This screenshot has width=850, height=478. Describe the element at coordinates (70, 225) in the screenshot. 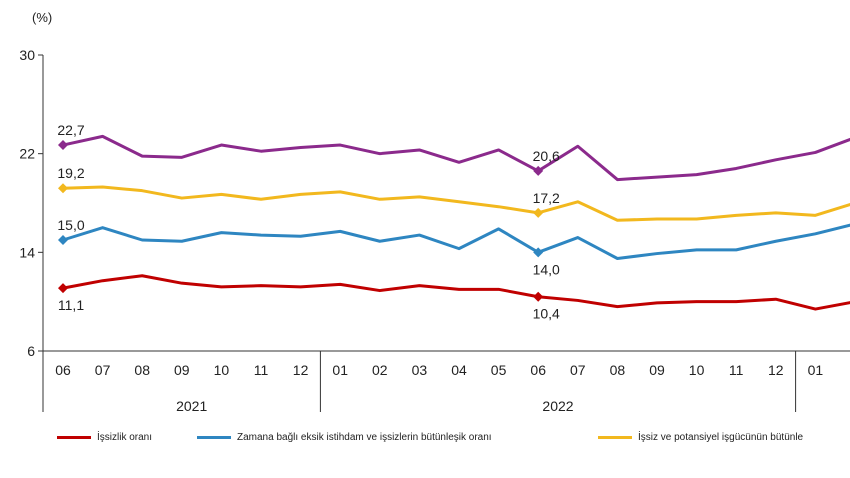

I see `data-label: 15,0` at that location.